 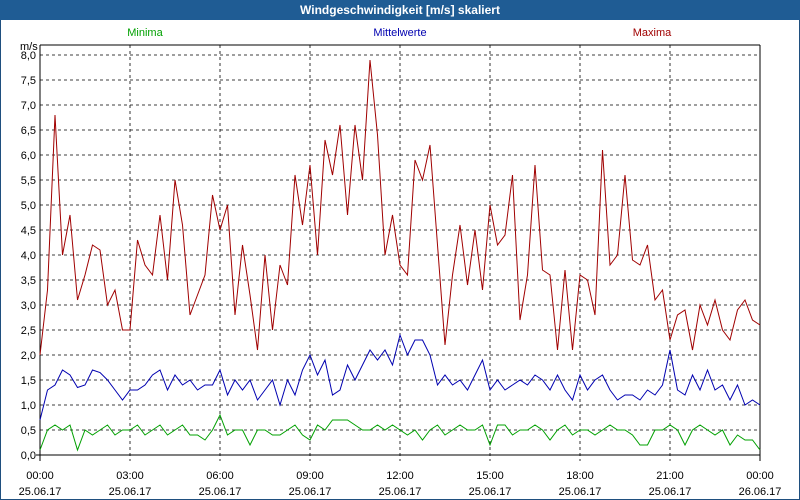 I want to click on y-tick-label: 0,0, so click(x=28, y=456).